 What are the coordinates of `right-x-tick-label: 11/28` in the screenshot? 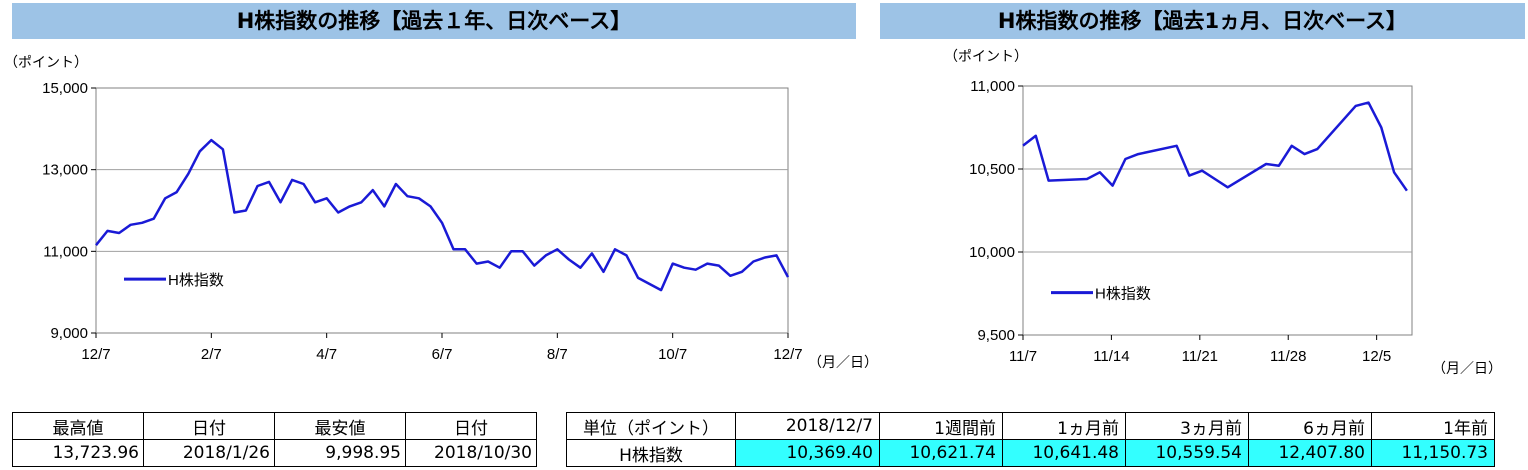 It's located at (1288, 356).